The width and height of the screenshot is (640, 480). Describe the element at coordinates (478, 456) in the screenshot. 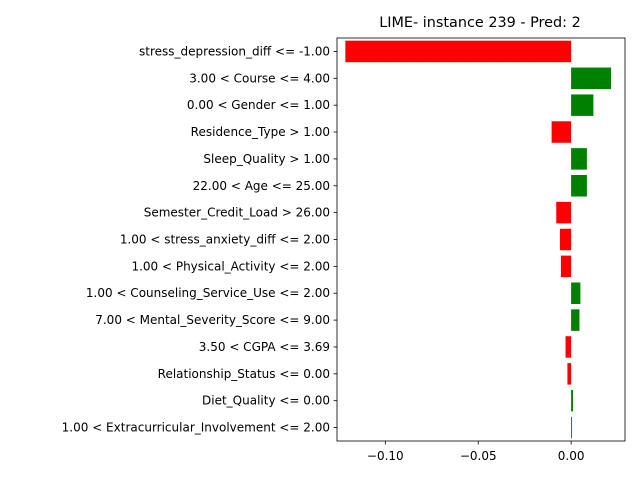

I see `x-tick-label: −0.05` at that location.